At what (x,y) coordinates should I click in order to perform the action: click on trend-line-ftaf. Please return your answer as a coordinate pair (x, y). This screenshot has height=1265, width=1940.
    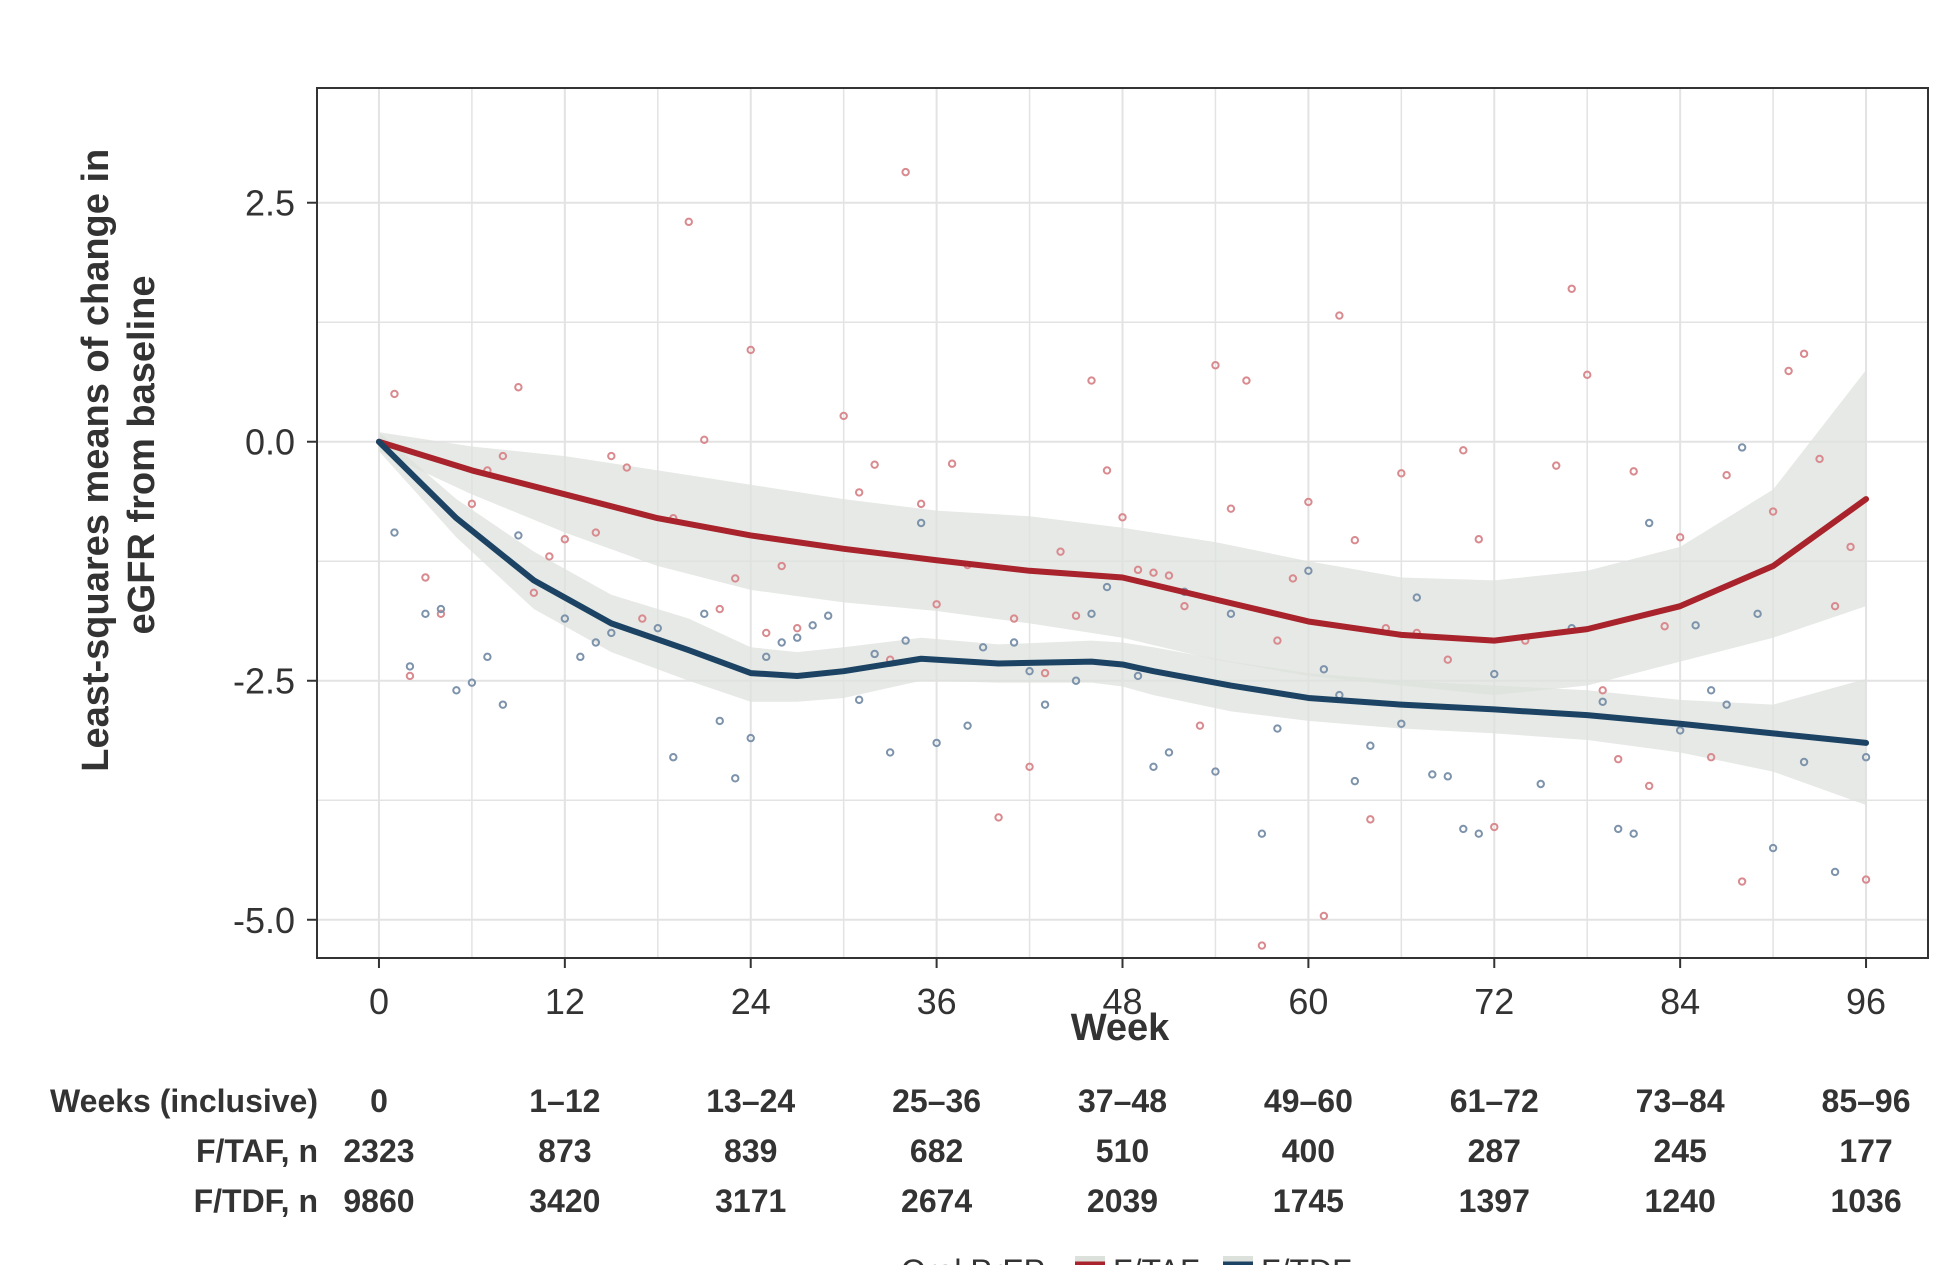
    Looking at the image, I should click on (1122, 541).